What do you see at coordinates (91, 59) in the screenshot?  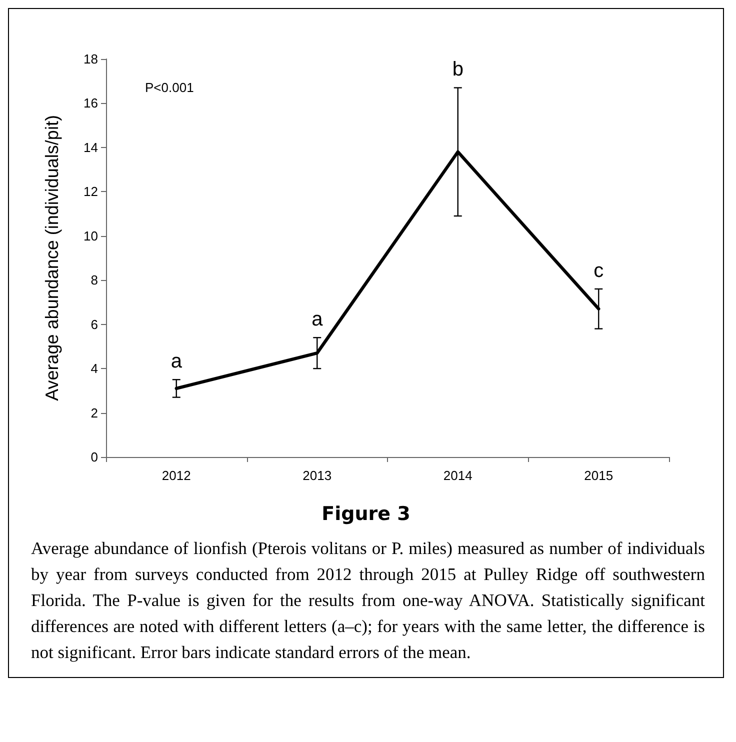 I see `y-tick-label: 18` at bounding box center [91, 59].